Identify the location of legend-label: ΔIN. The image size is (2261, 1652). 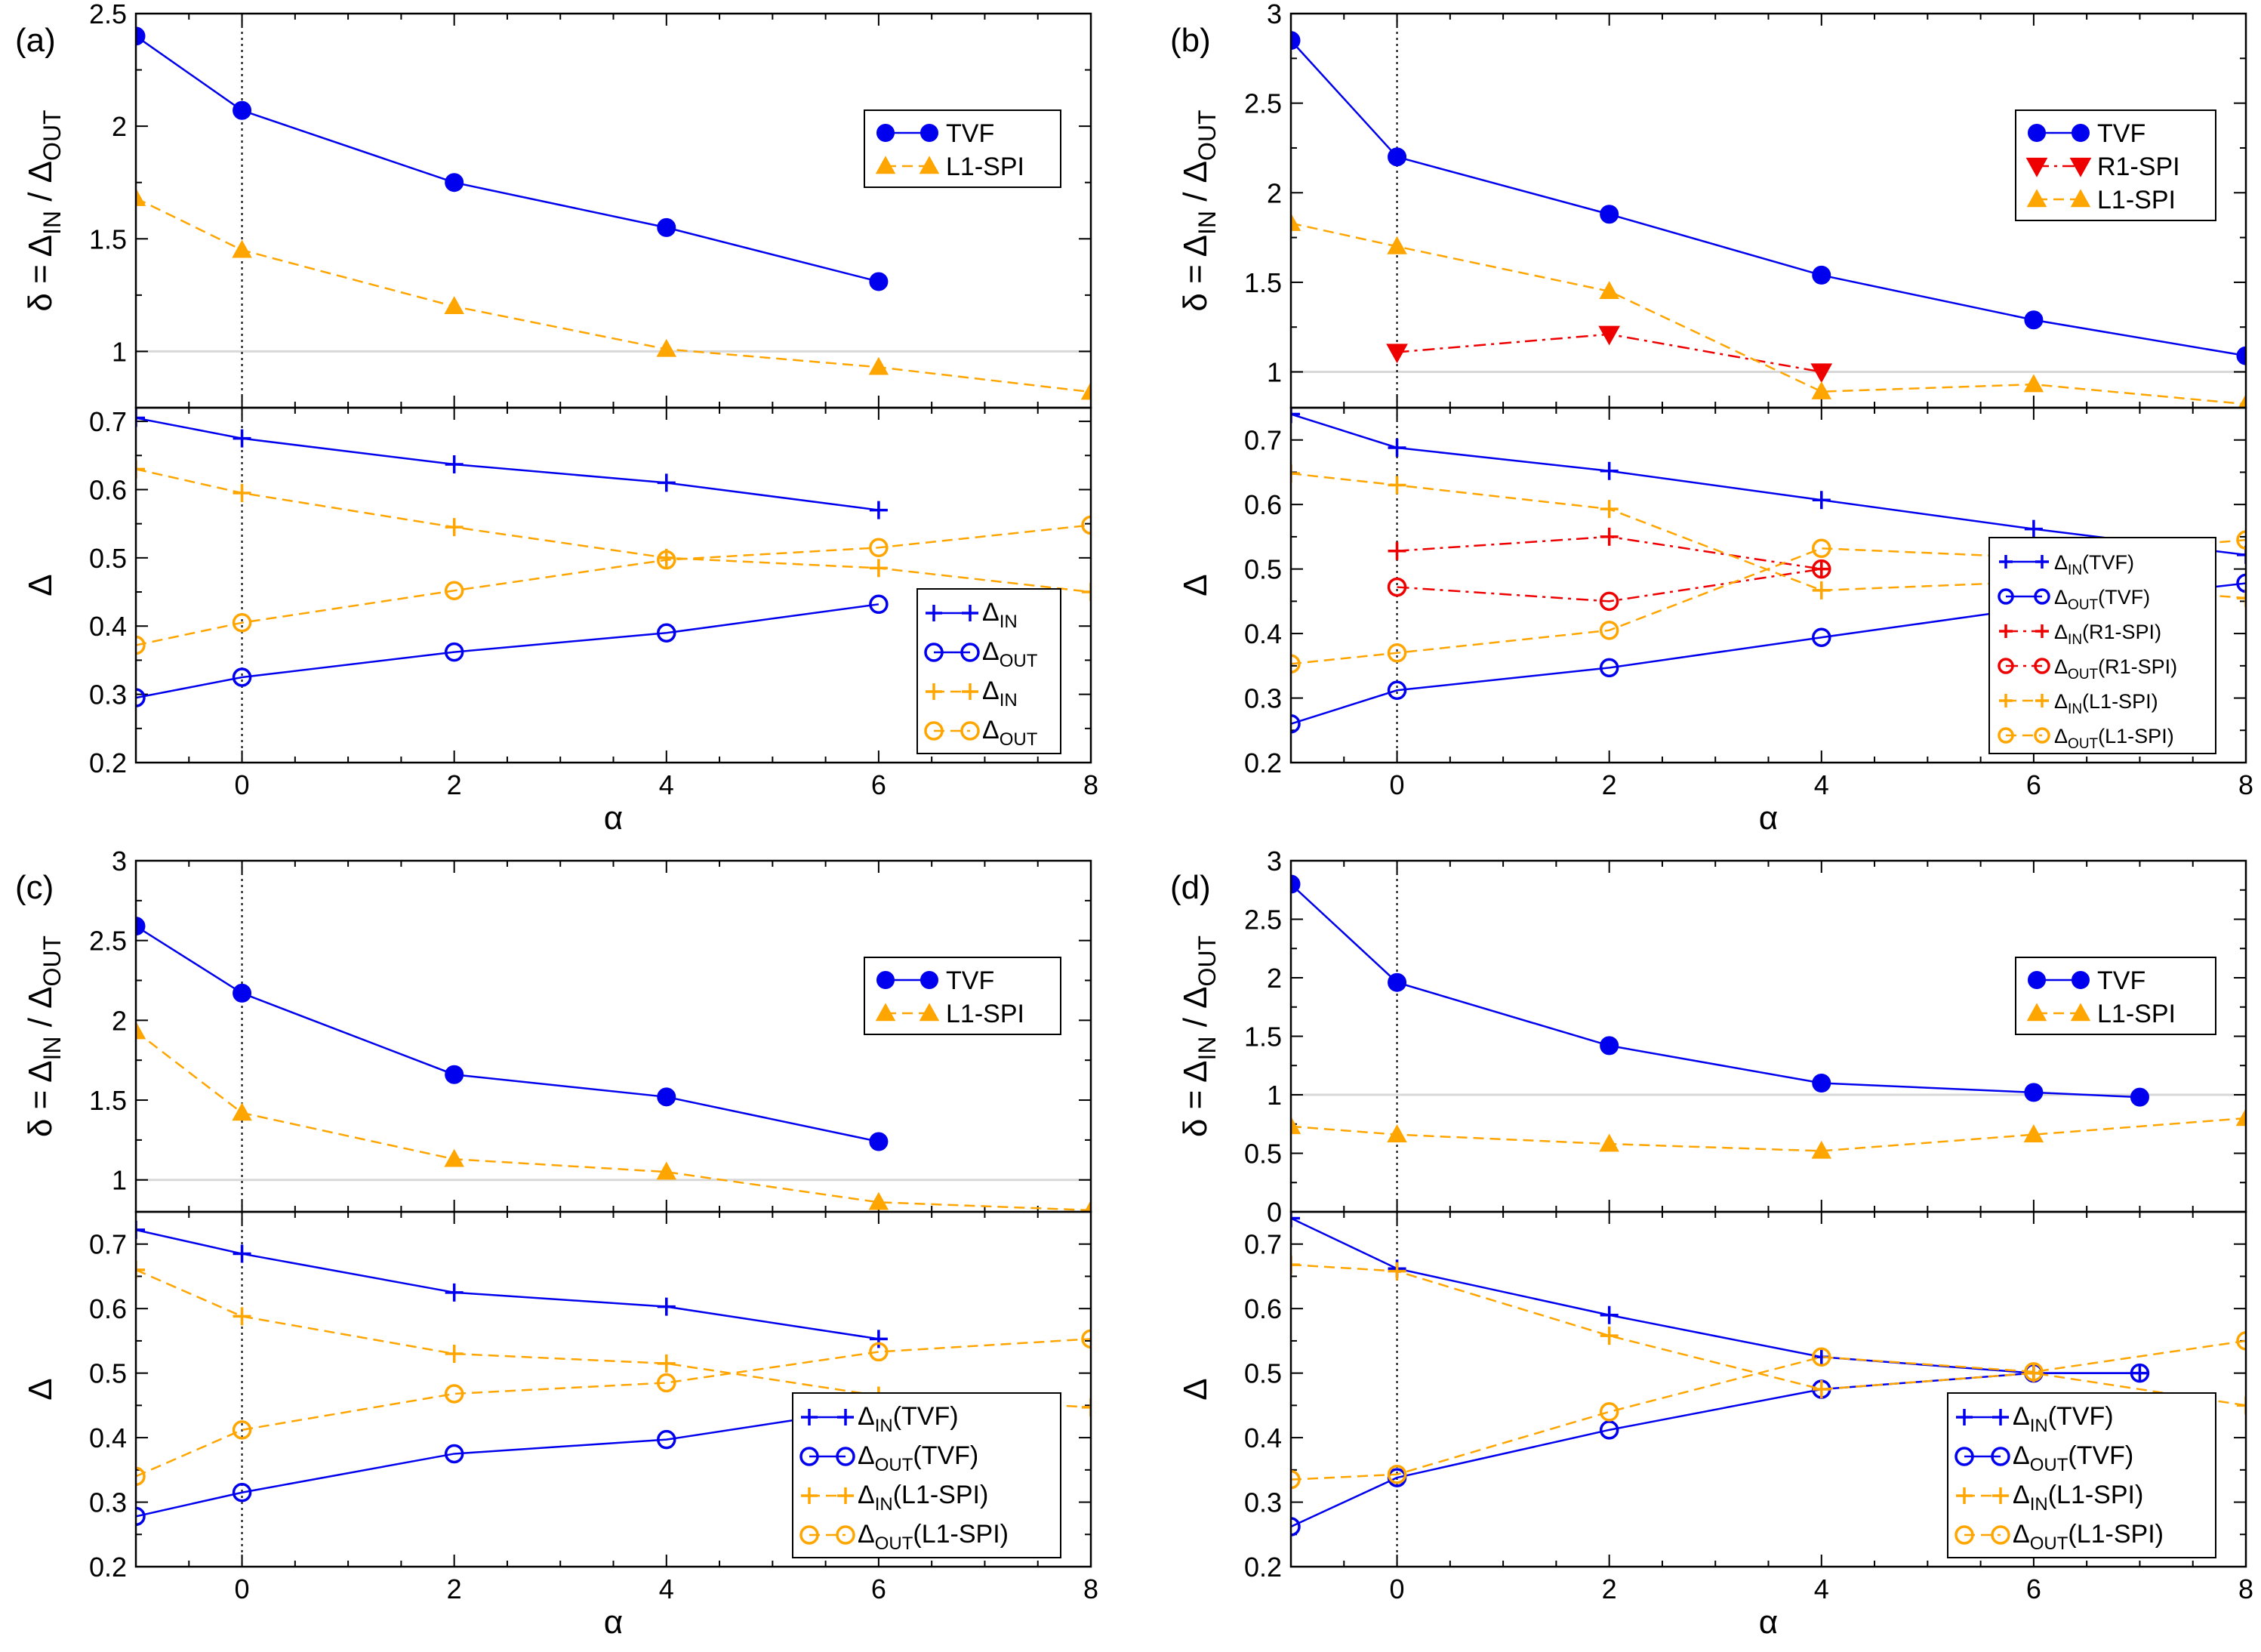
(1000, 615).